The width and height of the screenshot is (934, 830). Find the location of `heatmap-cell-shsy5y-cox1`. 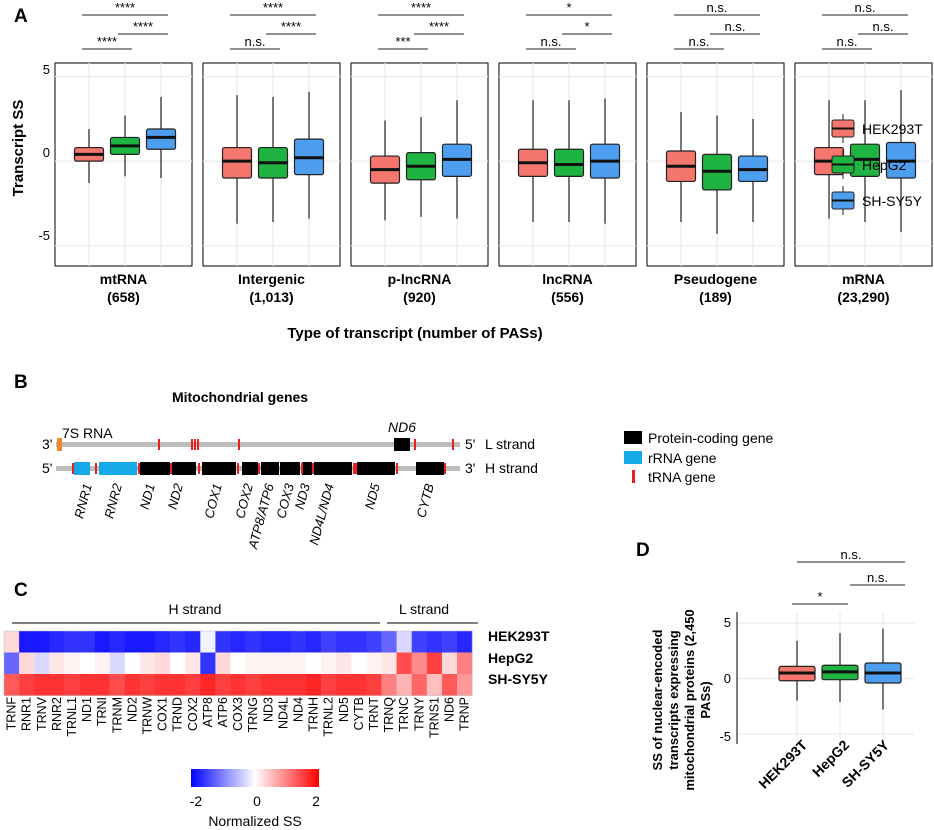

heatmap-cell-shsy5y-cox1 is located at coordinates (163, 685).